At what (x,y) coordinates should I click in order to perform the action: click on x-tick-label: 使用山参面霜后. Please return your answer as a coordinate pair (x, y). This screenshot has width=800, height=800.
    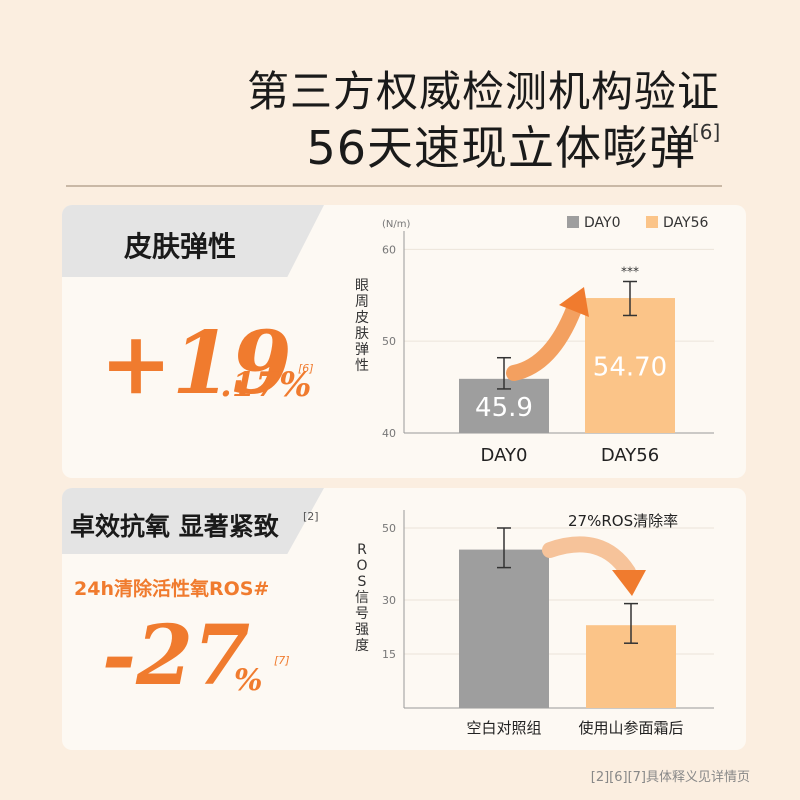
    Looking at the image, I should click on (630, 728).